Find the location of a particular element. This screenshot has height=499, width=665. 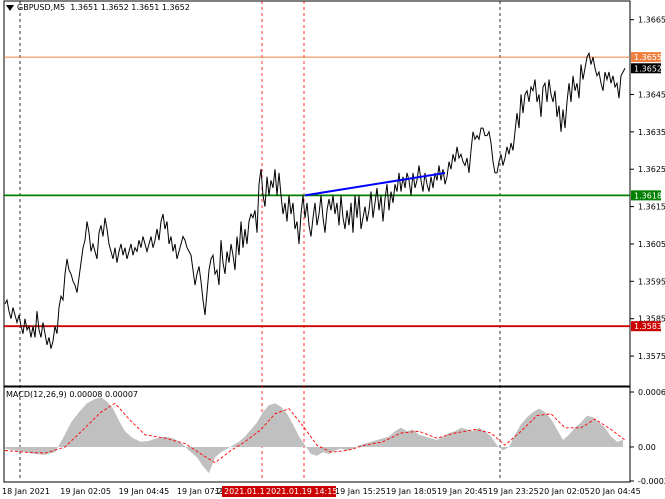

orange-price-badge-label: 1.3655 is located at coordinates (648, 57).